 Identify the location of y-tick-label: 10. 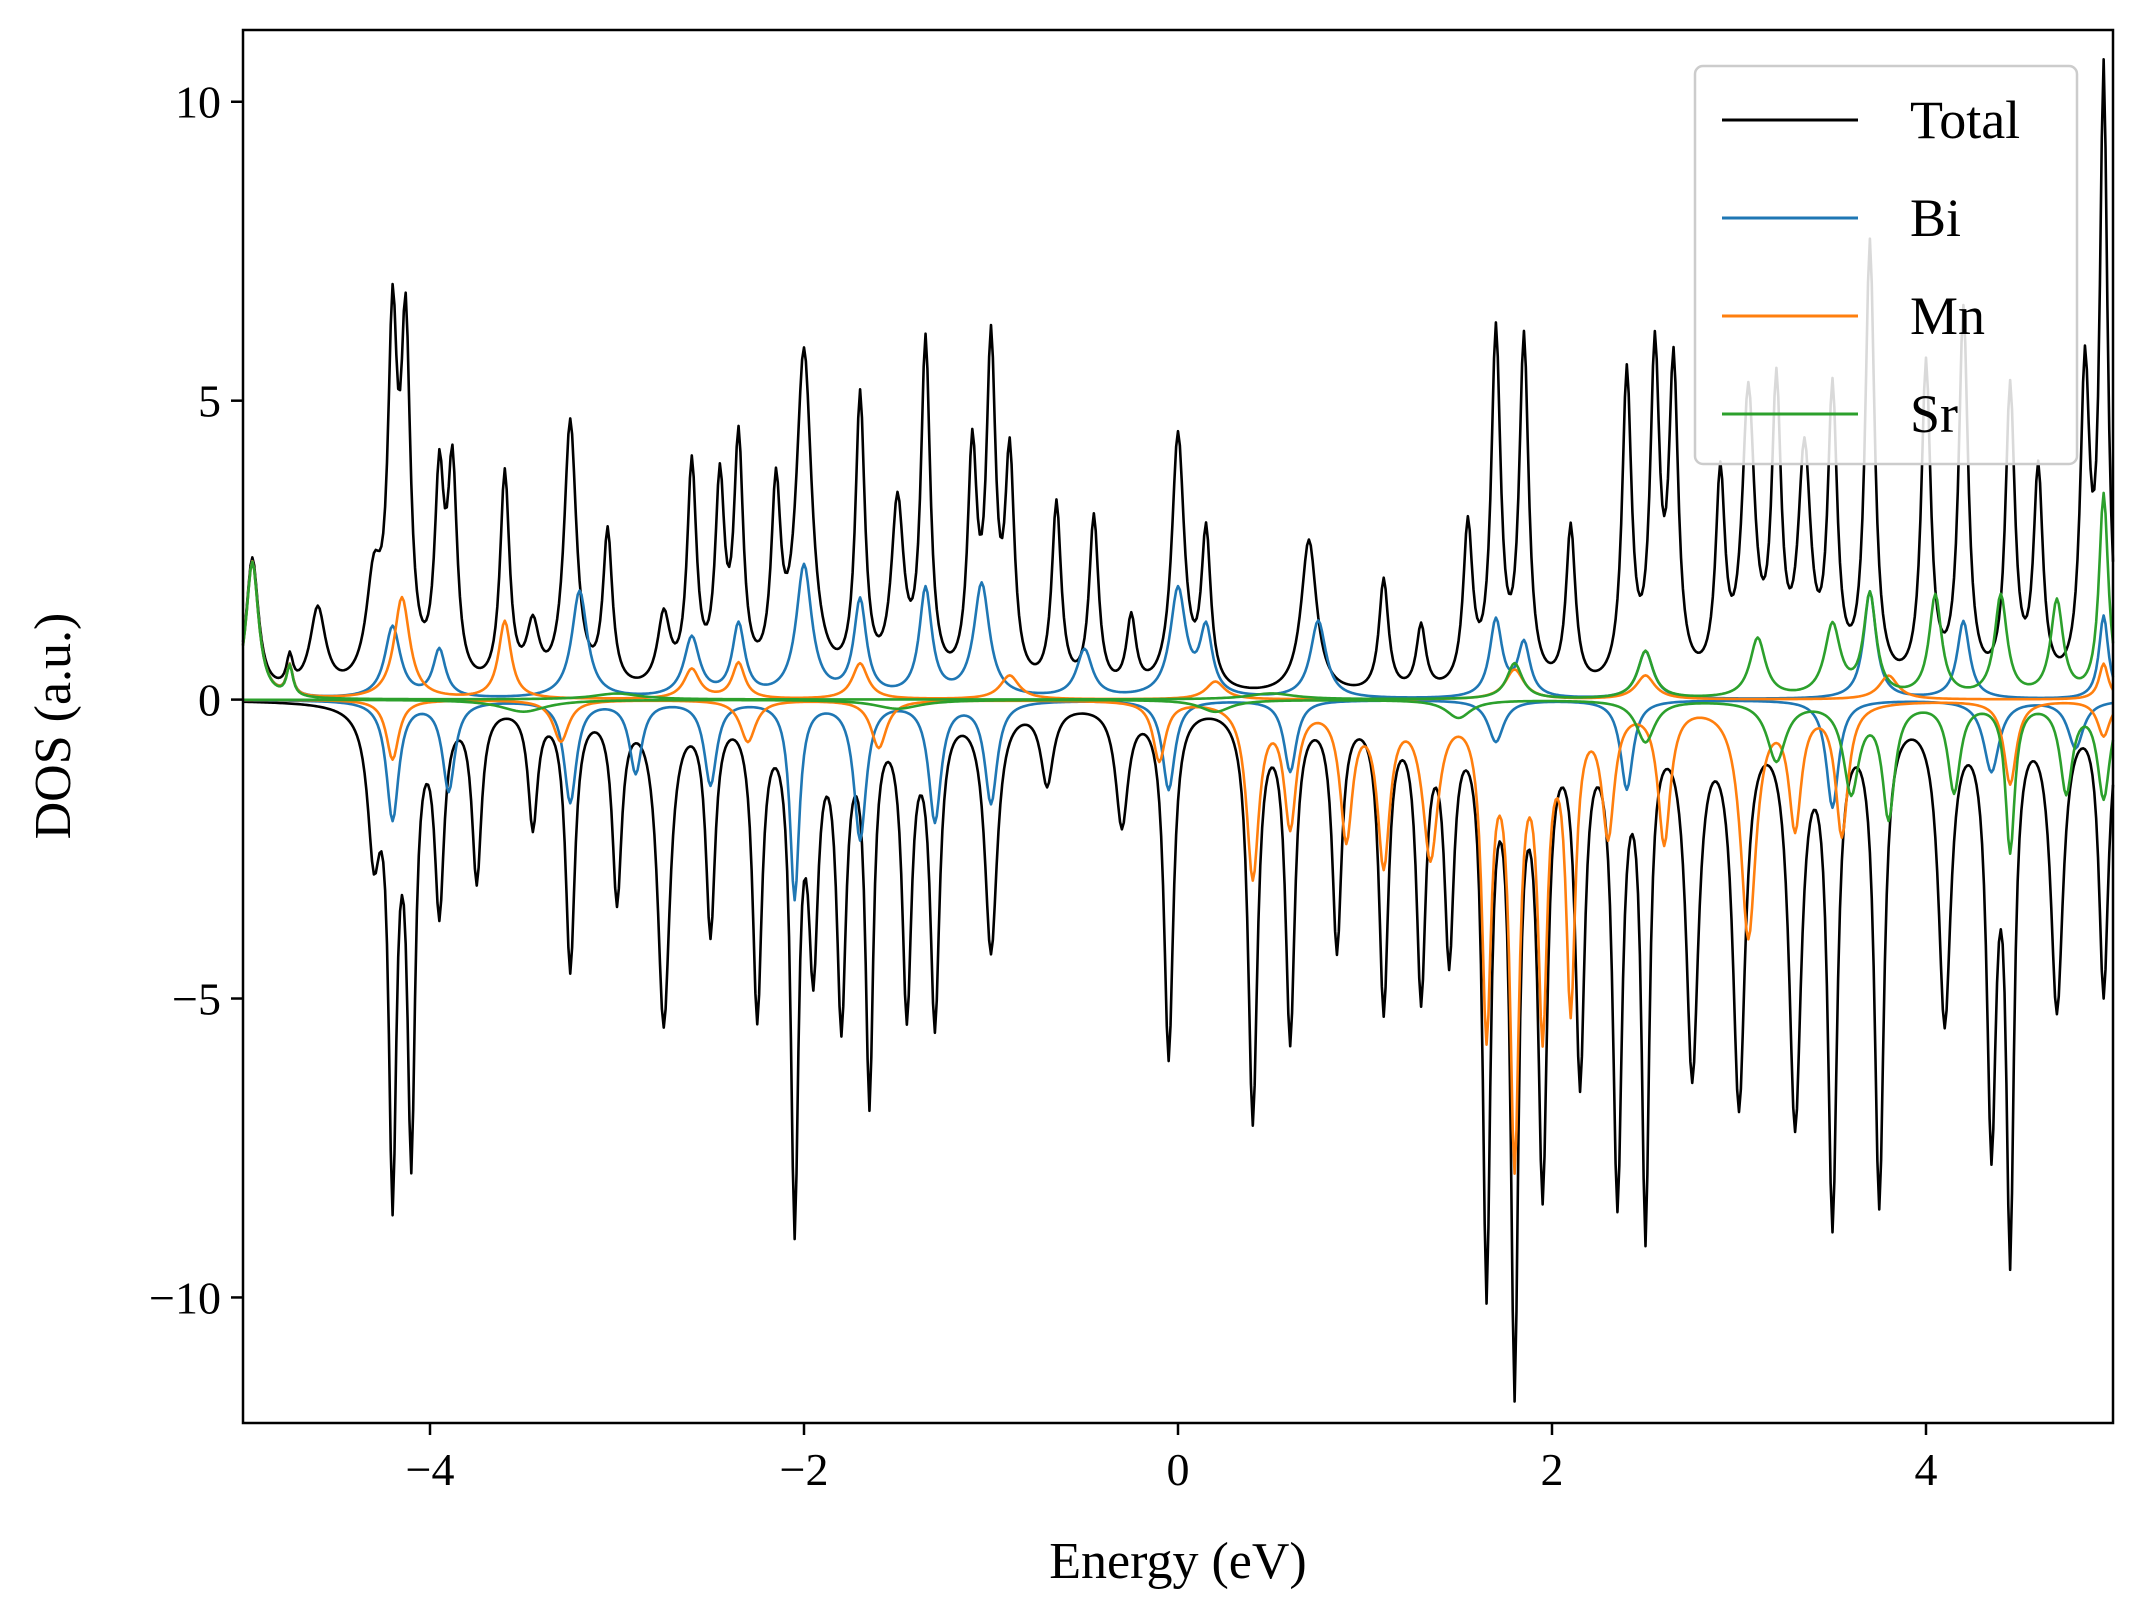
(198, 102).